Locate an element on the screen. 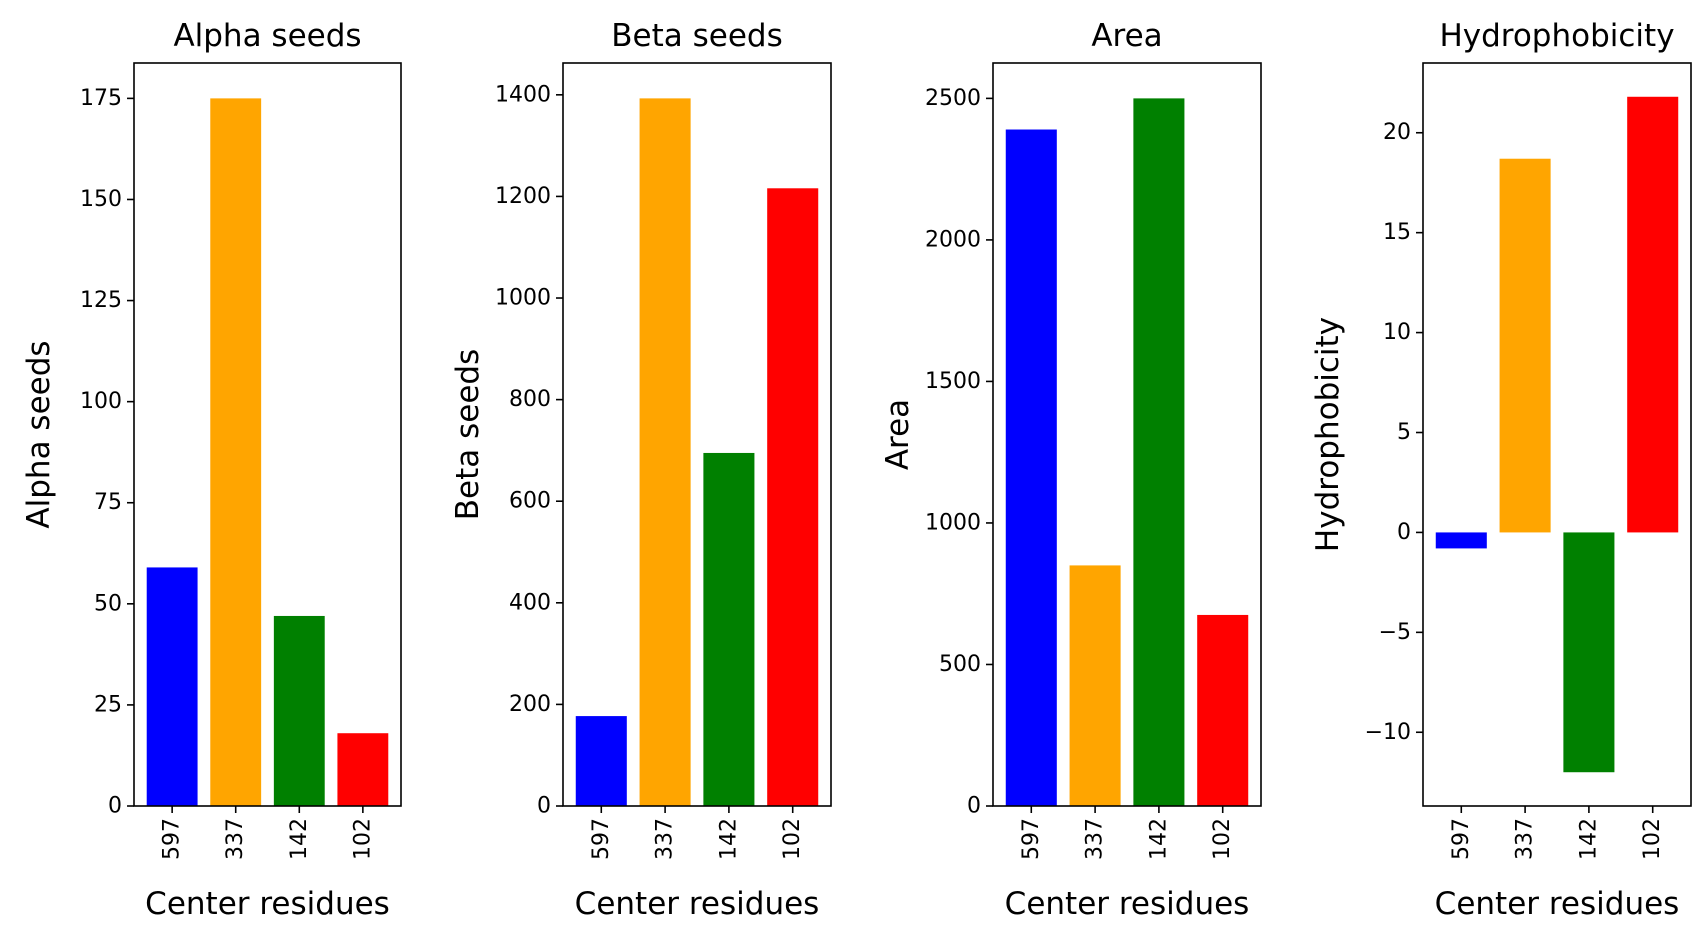 This screenshot has height=937, width=1706. y-tick-label: 100 is located at coordinates (101, 401).